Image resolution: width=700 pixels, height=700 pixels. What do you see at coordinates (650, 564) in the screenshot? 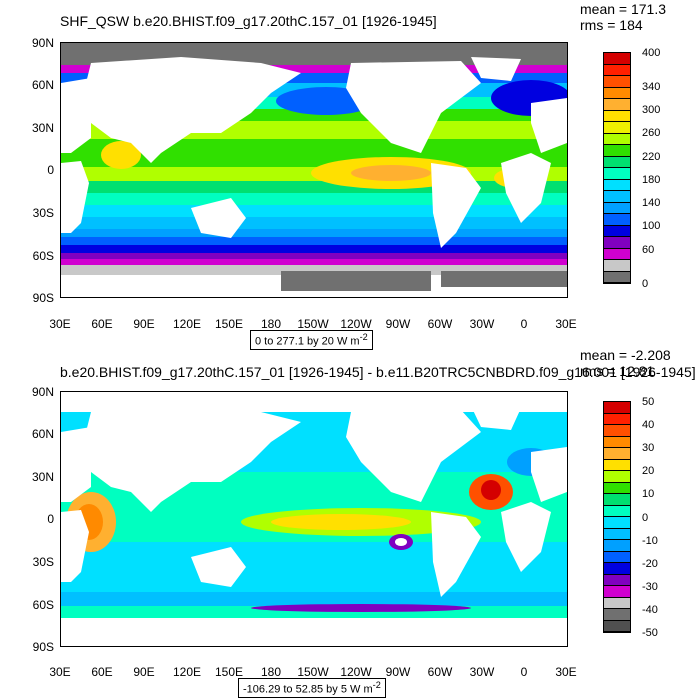
I see `bottom-colorbar-label: -20` at bounding box center [650, 564].